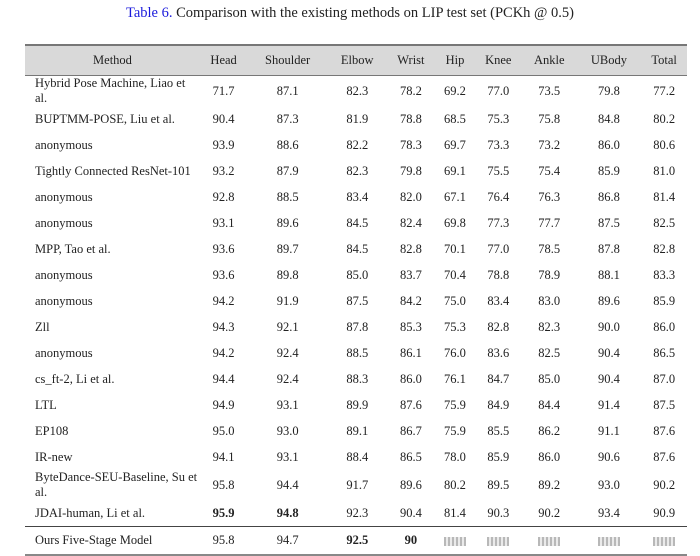 Image resolution: width=700 pixels, height=556 pixels. What do you see at coordinates (549, 404) in the screenshot?
I see `value-cell: 84.4` at bounding box center [549, 404].